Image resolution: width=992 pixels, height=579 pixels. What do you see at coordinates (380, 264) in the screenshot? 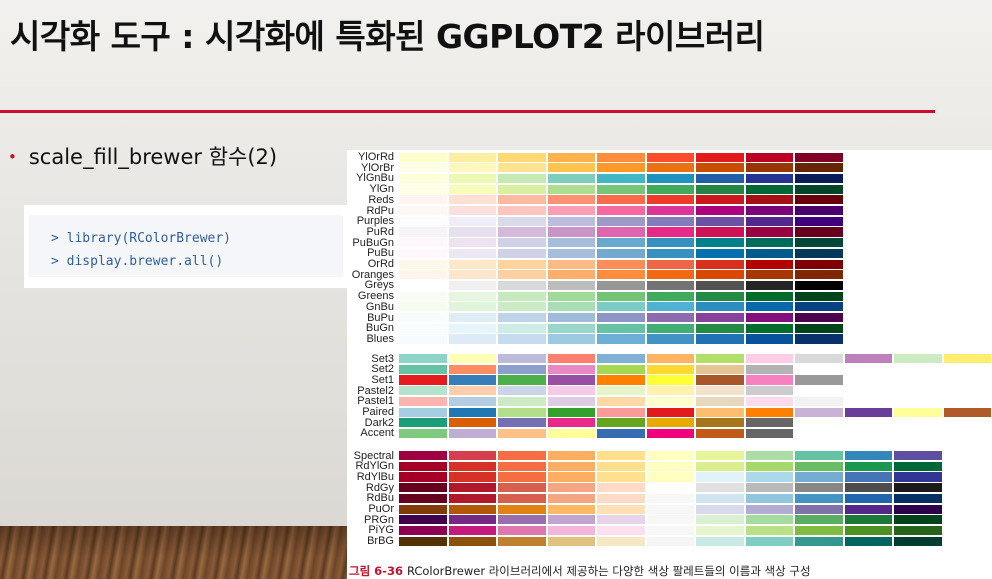
I see `palette-label-orrd: OrRd` at bounding box center [380, 264].